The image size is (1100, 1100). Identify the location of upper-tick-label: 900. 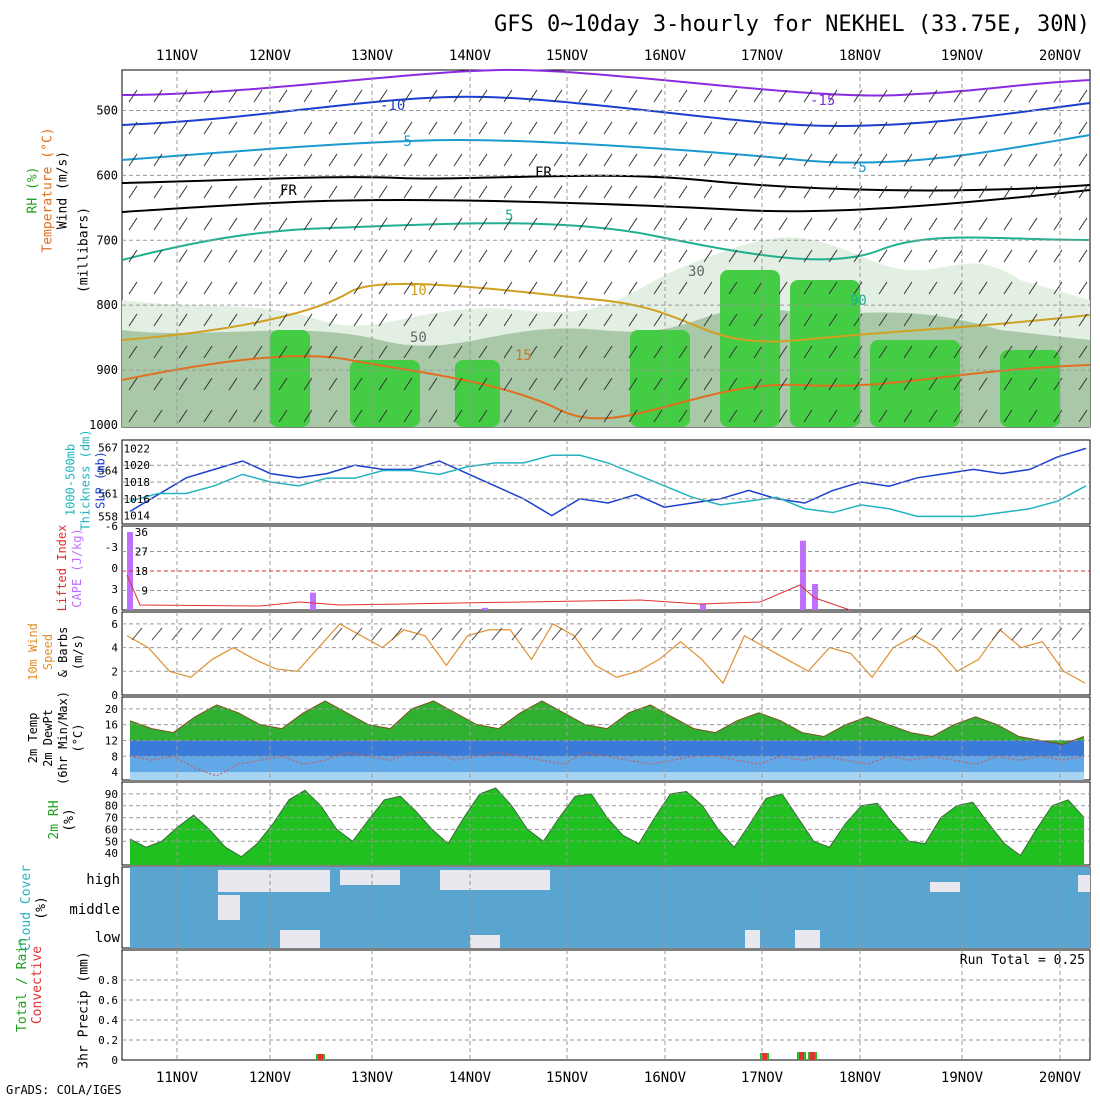
(107, 370).